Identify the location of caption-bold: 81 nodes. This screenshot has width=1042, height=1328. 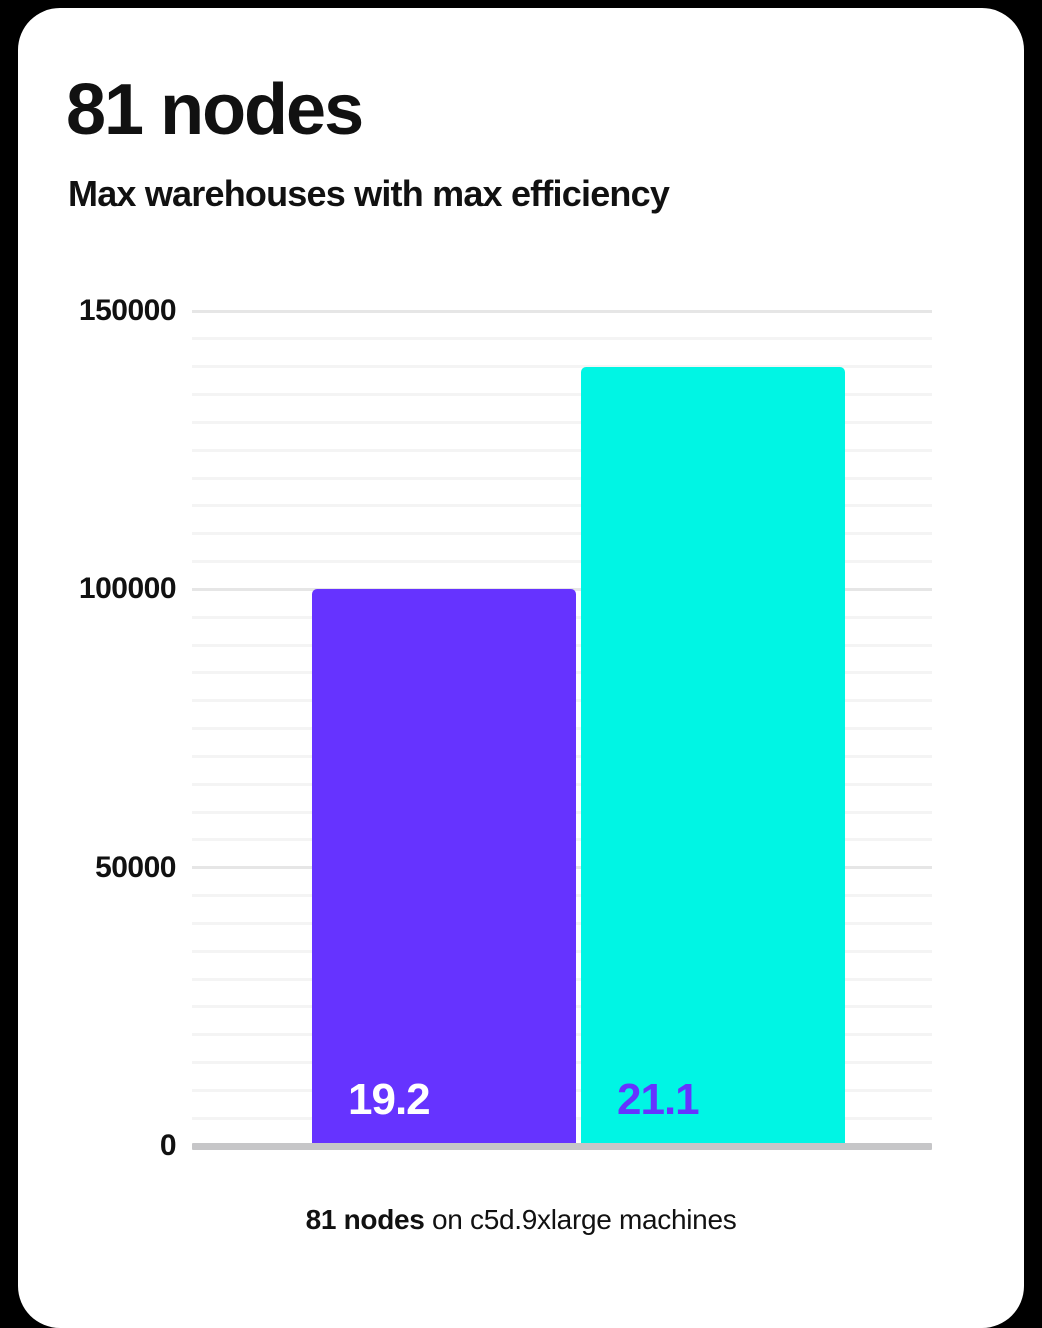
(365, 1219).